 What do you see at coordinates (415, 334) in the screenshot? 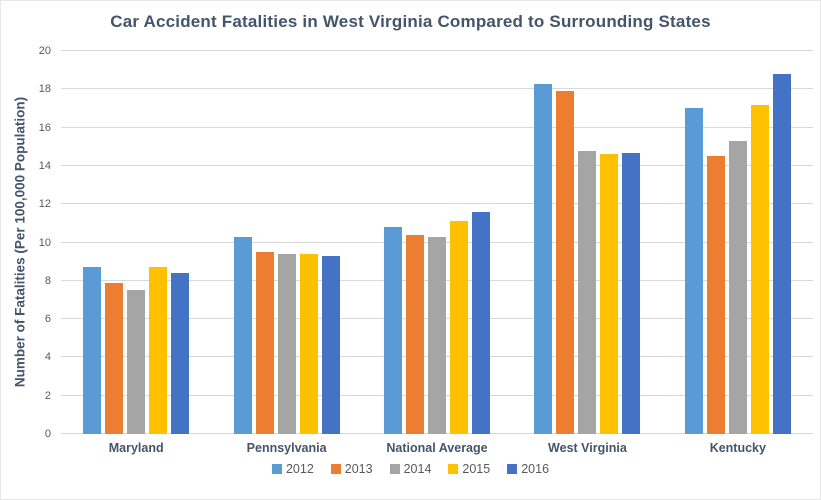
I see `bar-2013-national-average` at bounding box center [415, 334].